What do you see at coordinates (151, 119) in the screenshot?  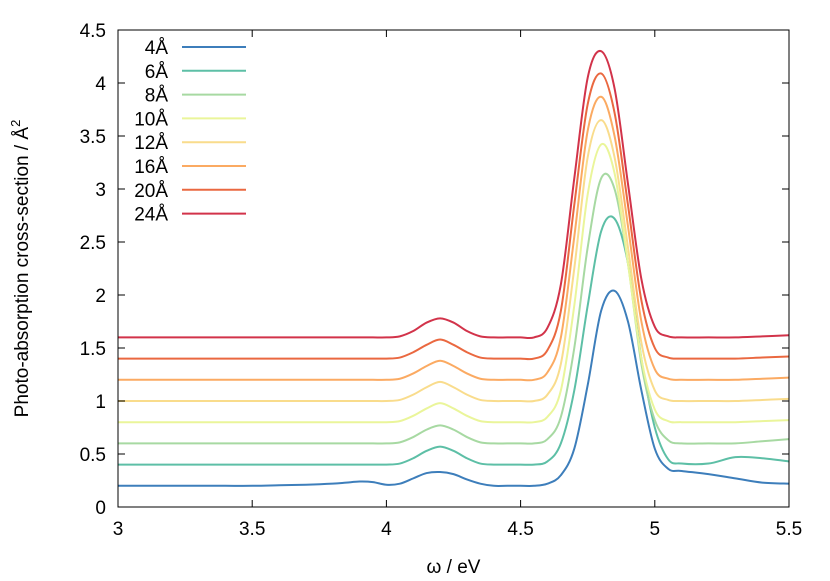 I see `legend-label-3: 10Å` at bounding box center [151, 119].